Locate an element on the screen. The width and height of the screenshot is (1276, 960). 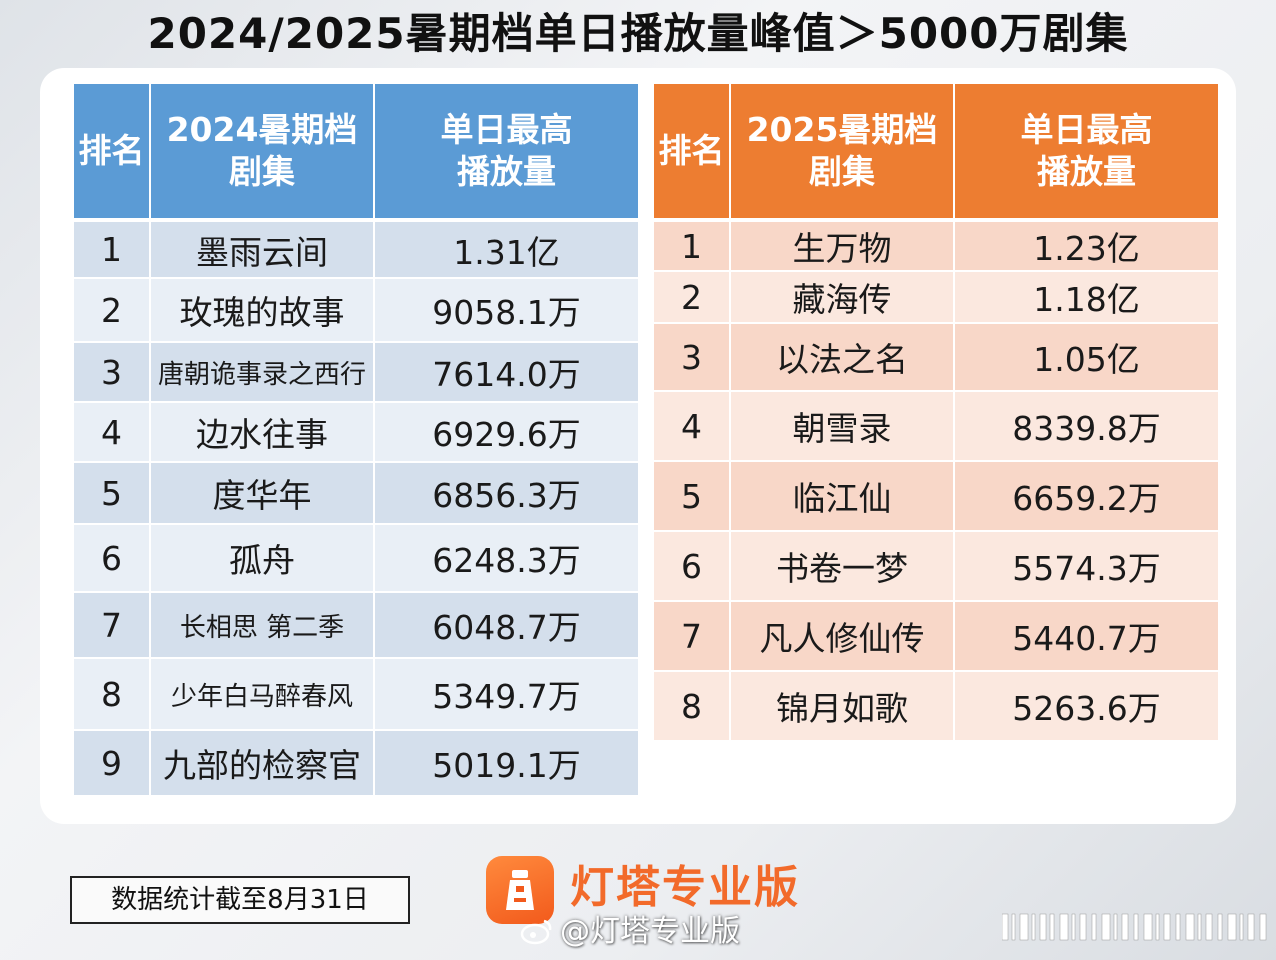
header-drama-label: 2024暑期档剧集 is located at coordinates (262, 150).